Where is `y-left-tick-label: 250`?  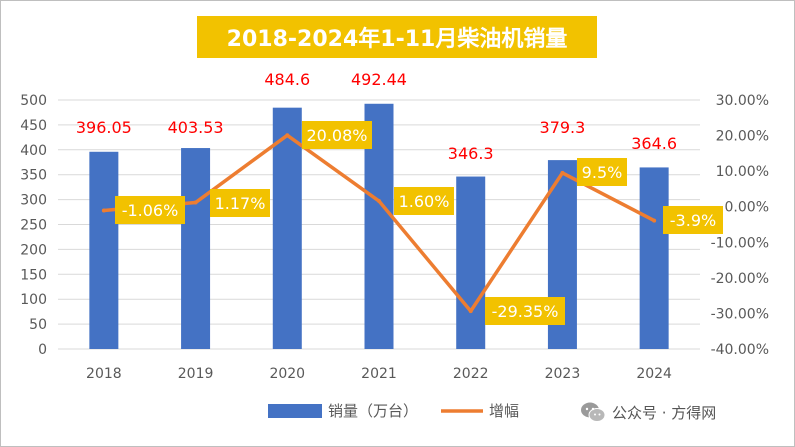 y-left-tick-label: 250 is located at coordinates (33, 226).